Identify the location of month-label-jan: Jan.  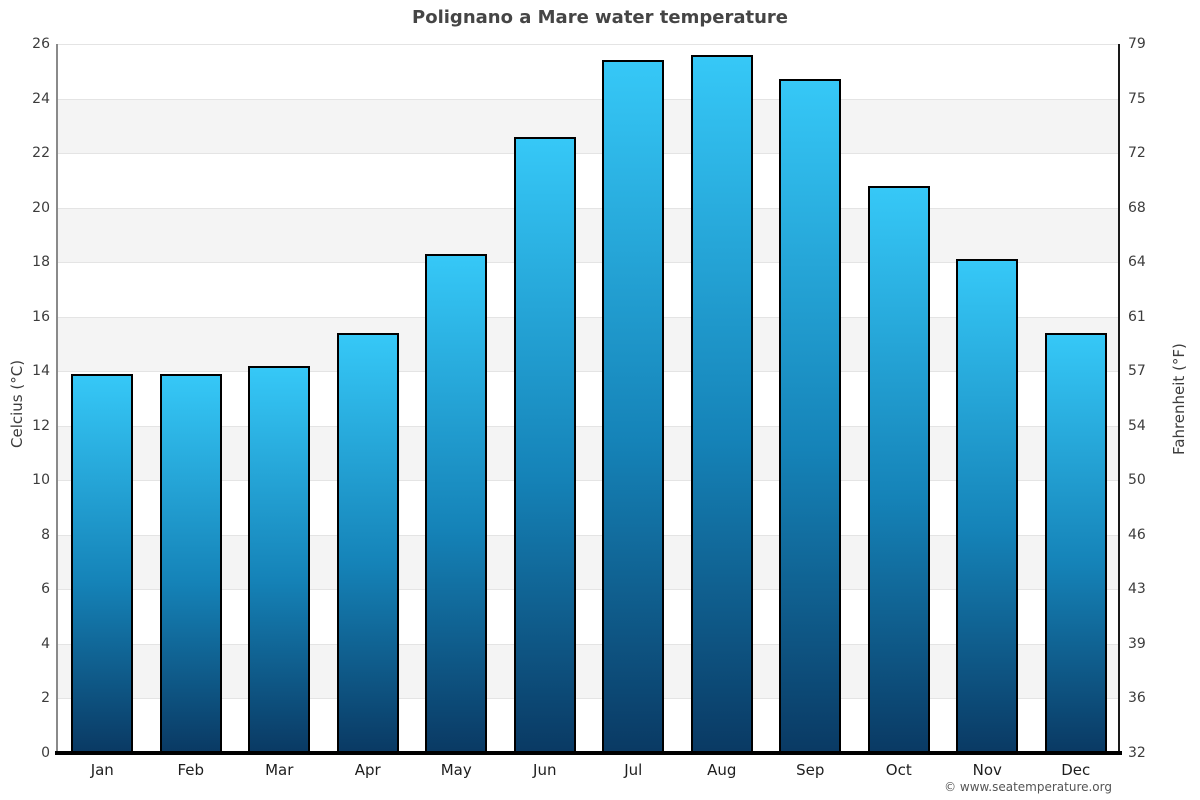
(102, 770).